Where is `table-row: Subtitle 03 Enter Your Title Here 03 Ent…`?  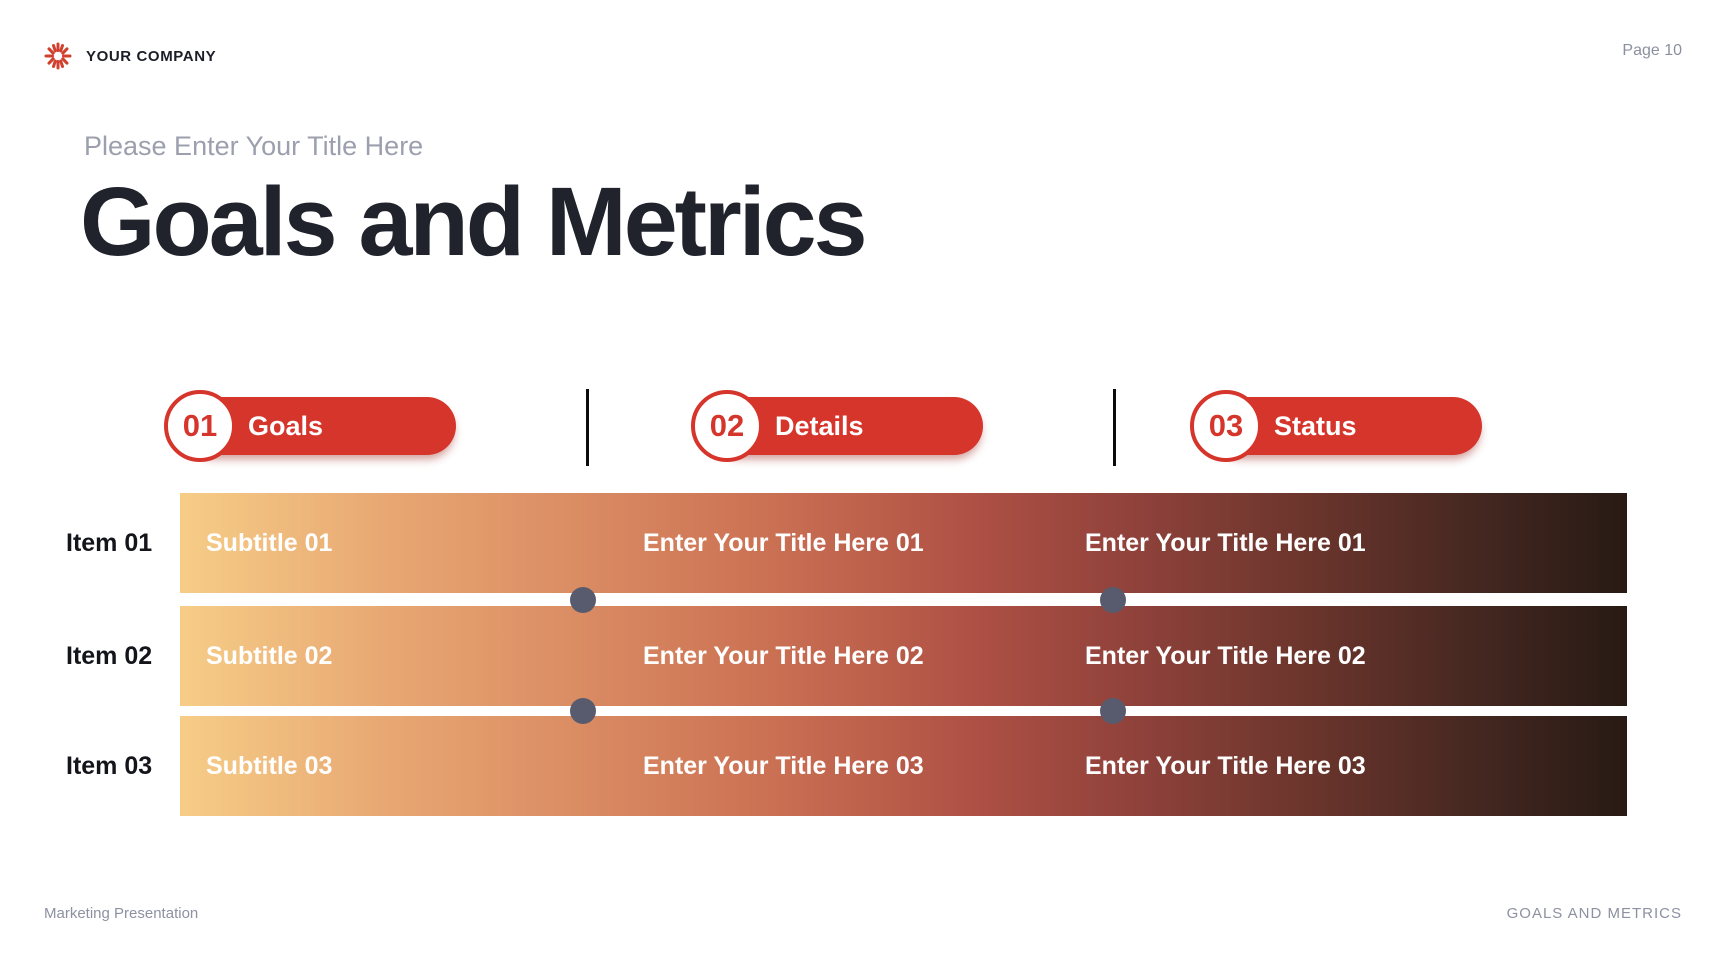
table-row: Subtitle 03 Enter Your Title Here 03 Ent… is located at coordinates (903, 766).